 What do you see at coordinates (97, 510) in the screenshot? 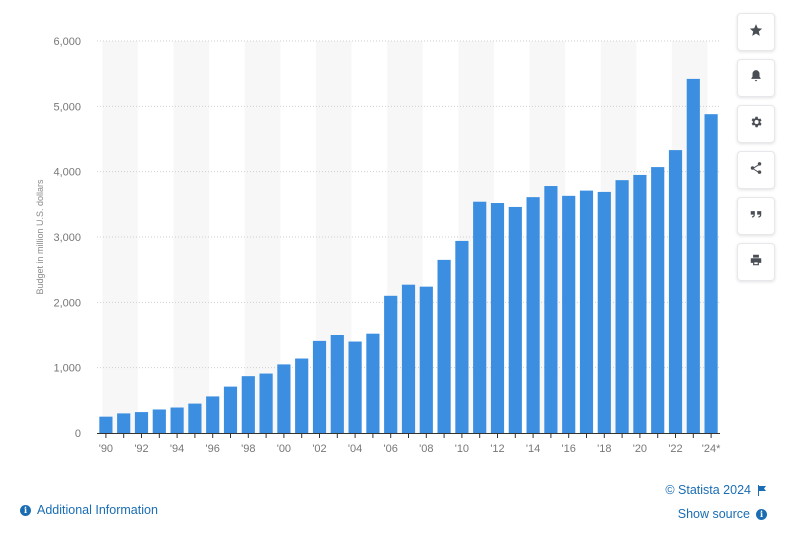
I see `additional-information-label: Additional Information` at bounding box center [97, 510].